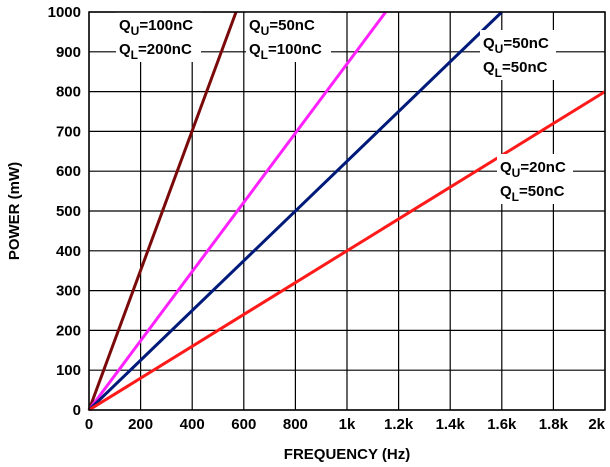 The image size is (610, 467). I want to click on x-axis-label: FREQUENCY (Hz), so click(347, 454).